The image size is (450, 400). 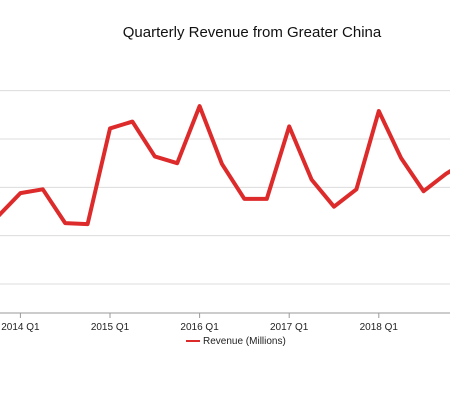 I want to click on x-tick-label: 2018 Q1, so click(x=379, y=327).